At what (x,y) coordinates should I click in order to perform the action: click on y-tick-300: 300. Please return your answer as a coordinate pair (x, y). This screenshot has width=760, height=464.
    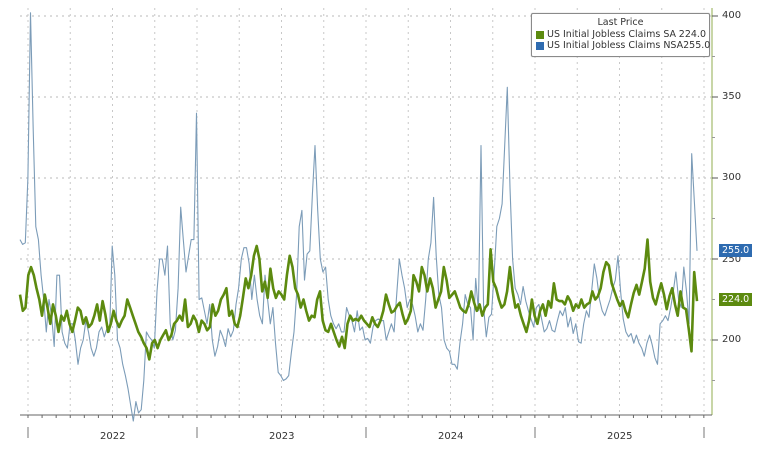
    Looking at the image, I should click on (732, 177).